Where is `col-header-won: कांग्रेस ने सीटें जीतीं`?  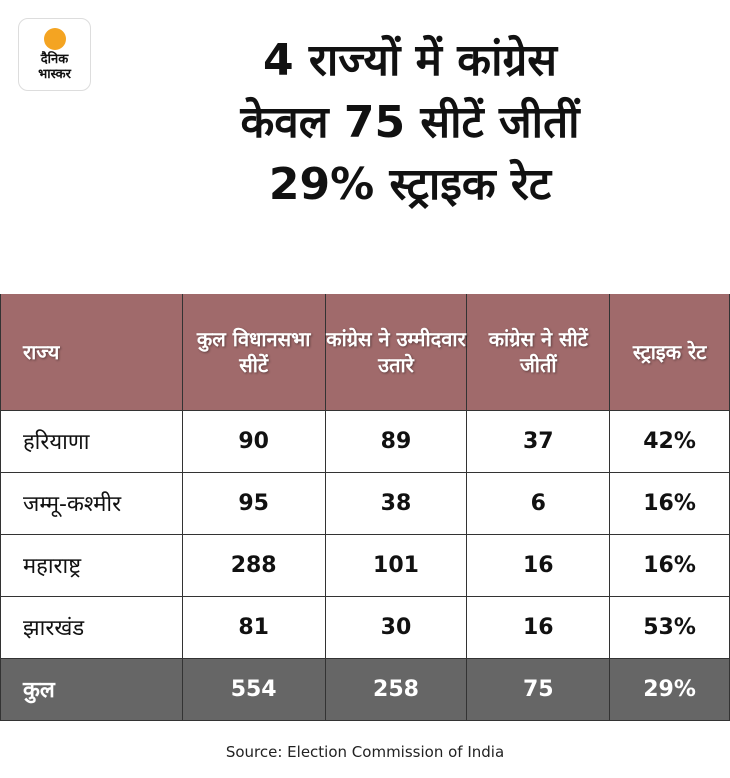
col-header-won: कांग्रेस ने सीटें जीतीं is located at coordinates (538, 352).